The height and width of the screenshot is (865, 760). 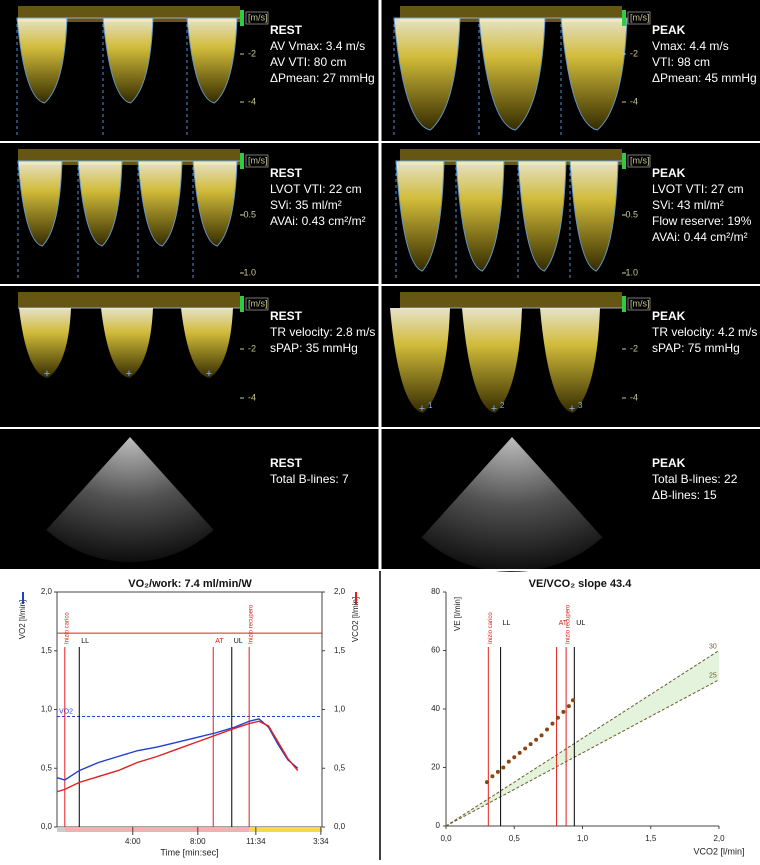 I want to click on x-axis-label: Time [min:sec], so click(x=189, y=852).